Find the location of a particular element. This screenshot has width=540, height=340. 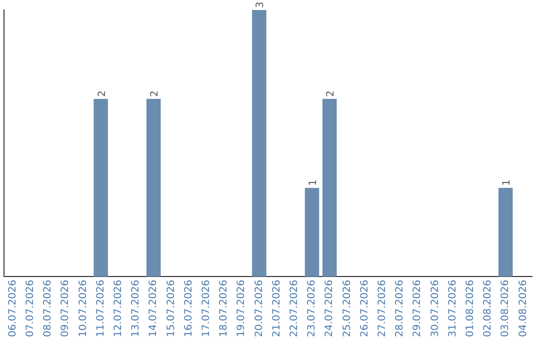

x-tick-label: 08.07.2026 is located at coordinates (48, 309).